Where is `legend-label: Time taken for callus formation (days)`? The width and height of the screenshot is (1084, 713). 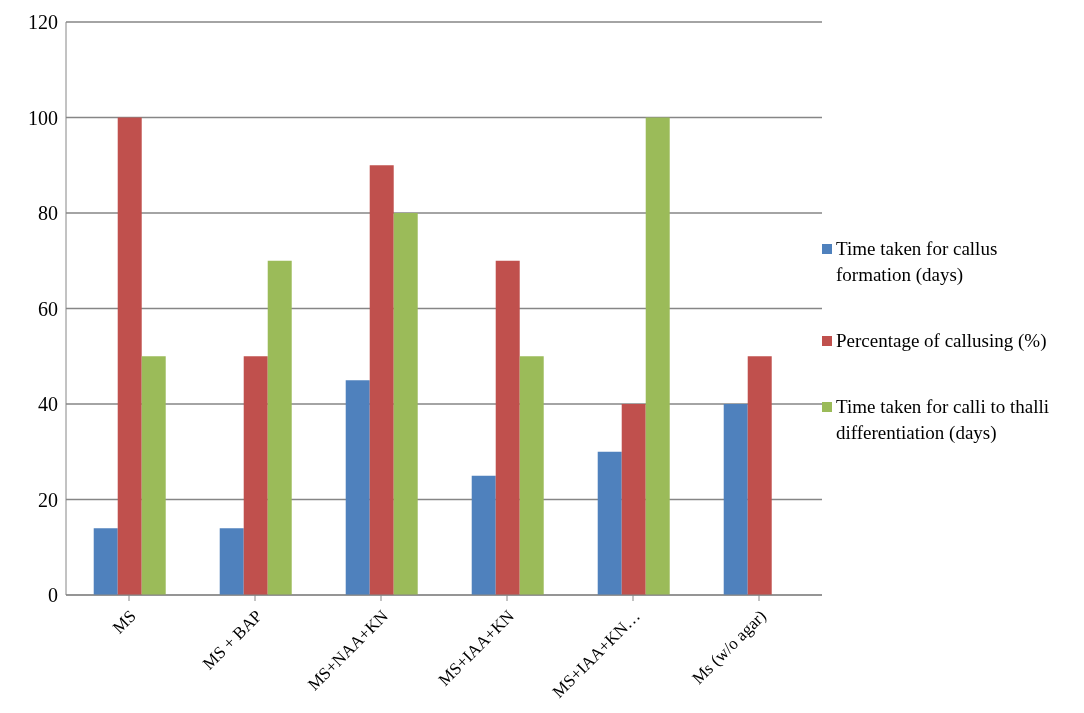 legend-label: Time taken for callus formation (days) is located at coordinates (917, 261).